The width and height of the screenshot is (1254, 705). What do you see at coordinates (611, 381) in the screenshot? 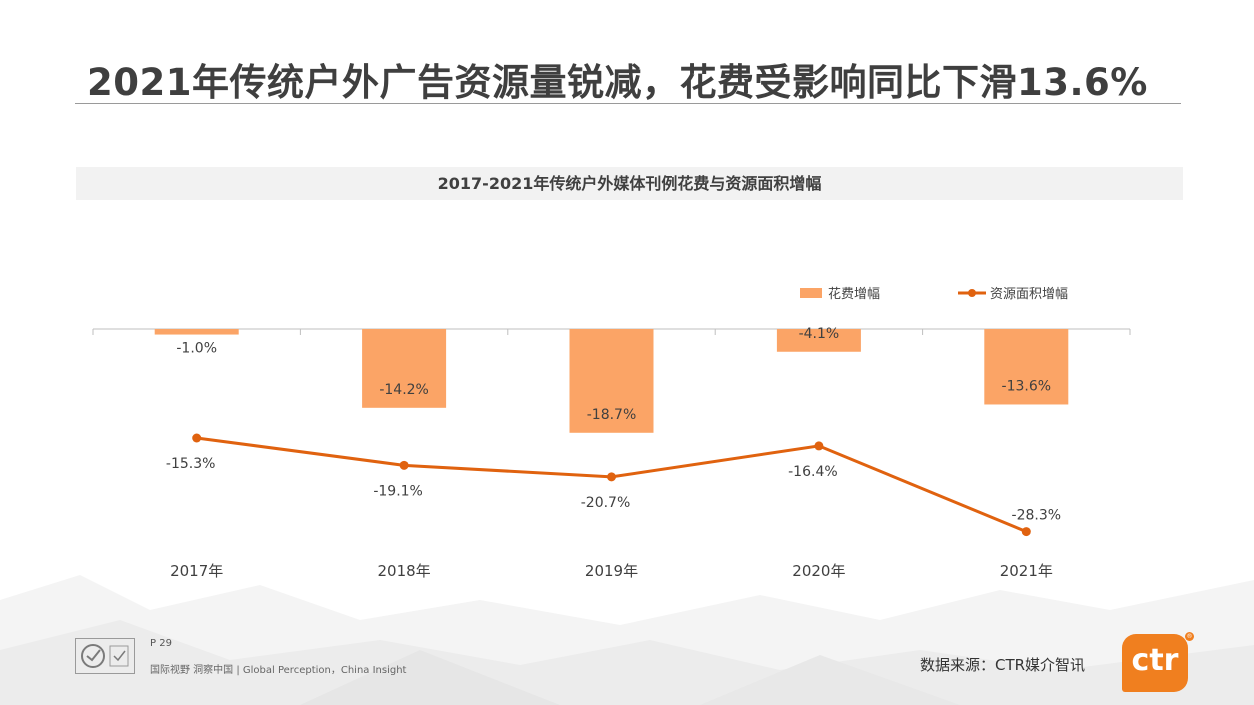
I see `bar-2019年` at bounding box center [611, 381].